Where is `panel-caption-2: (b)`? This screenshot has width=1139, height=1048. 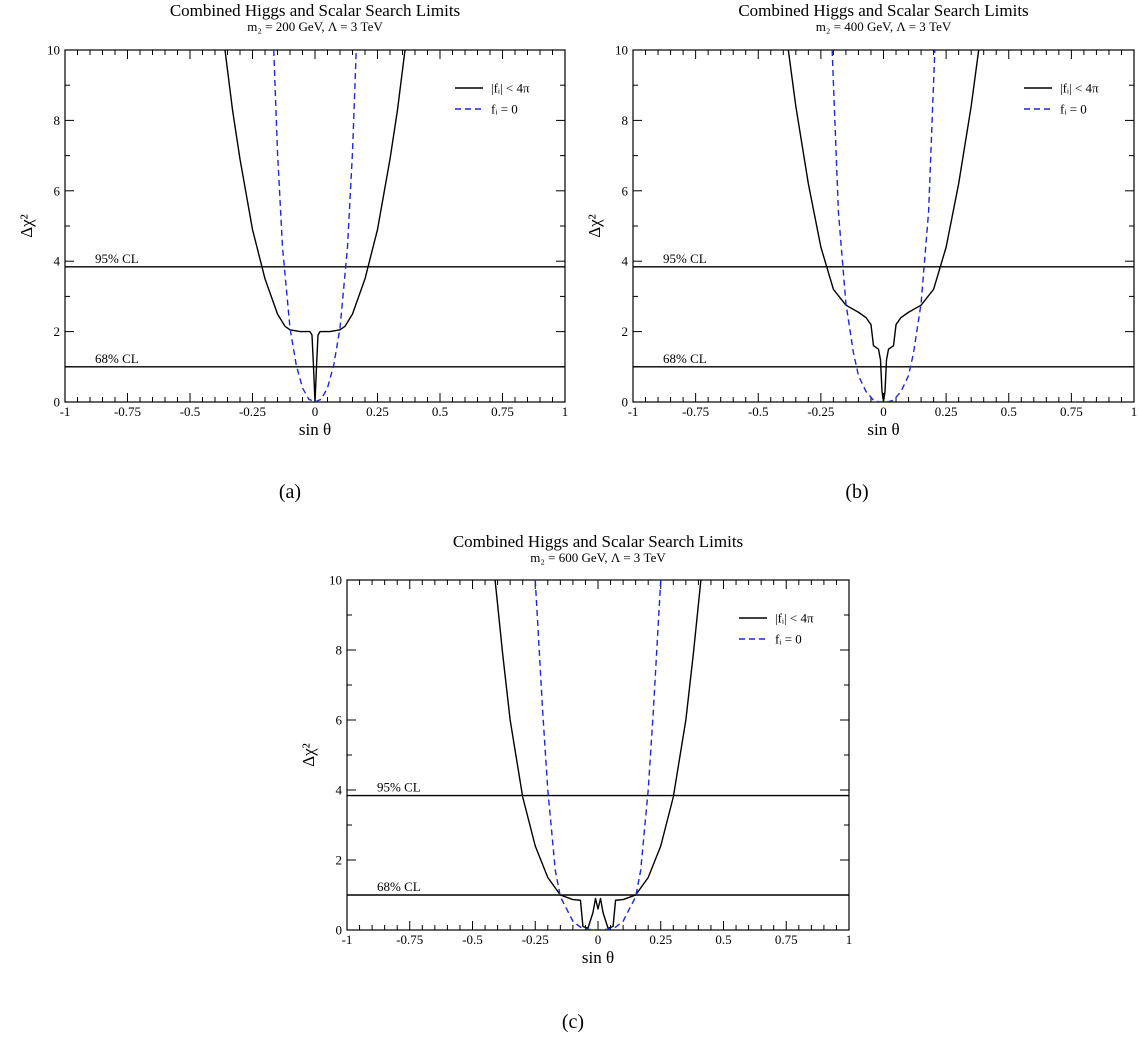 panel-caption-2: (b) is located at coordinates (856, 492).